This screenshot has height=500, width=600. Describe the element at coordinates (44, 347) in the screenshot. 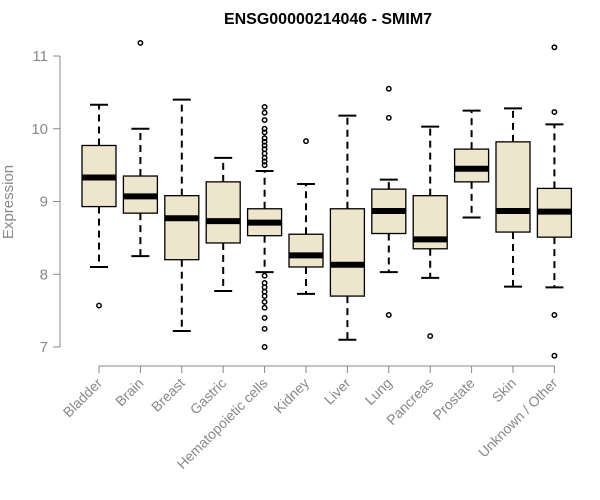

I see `y-tick-label: 7` at that location.